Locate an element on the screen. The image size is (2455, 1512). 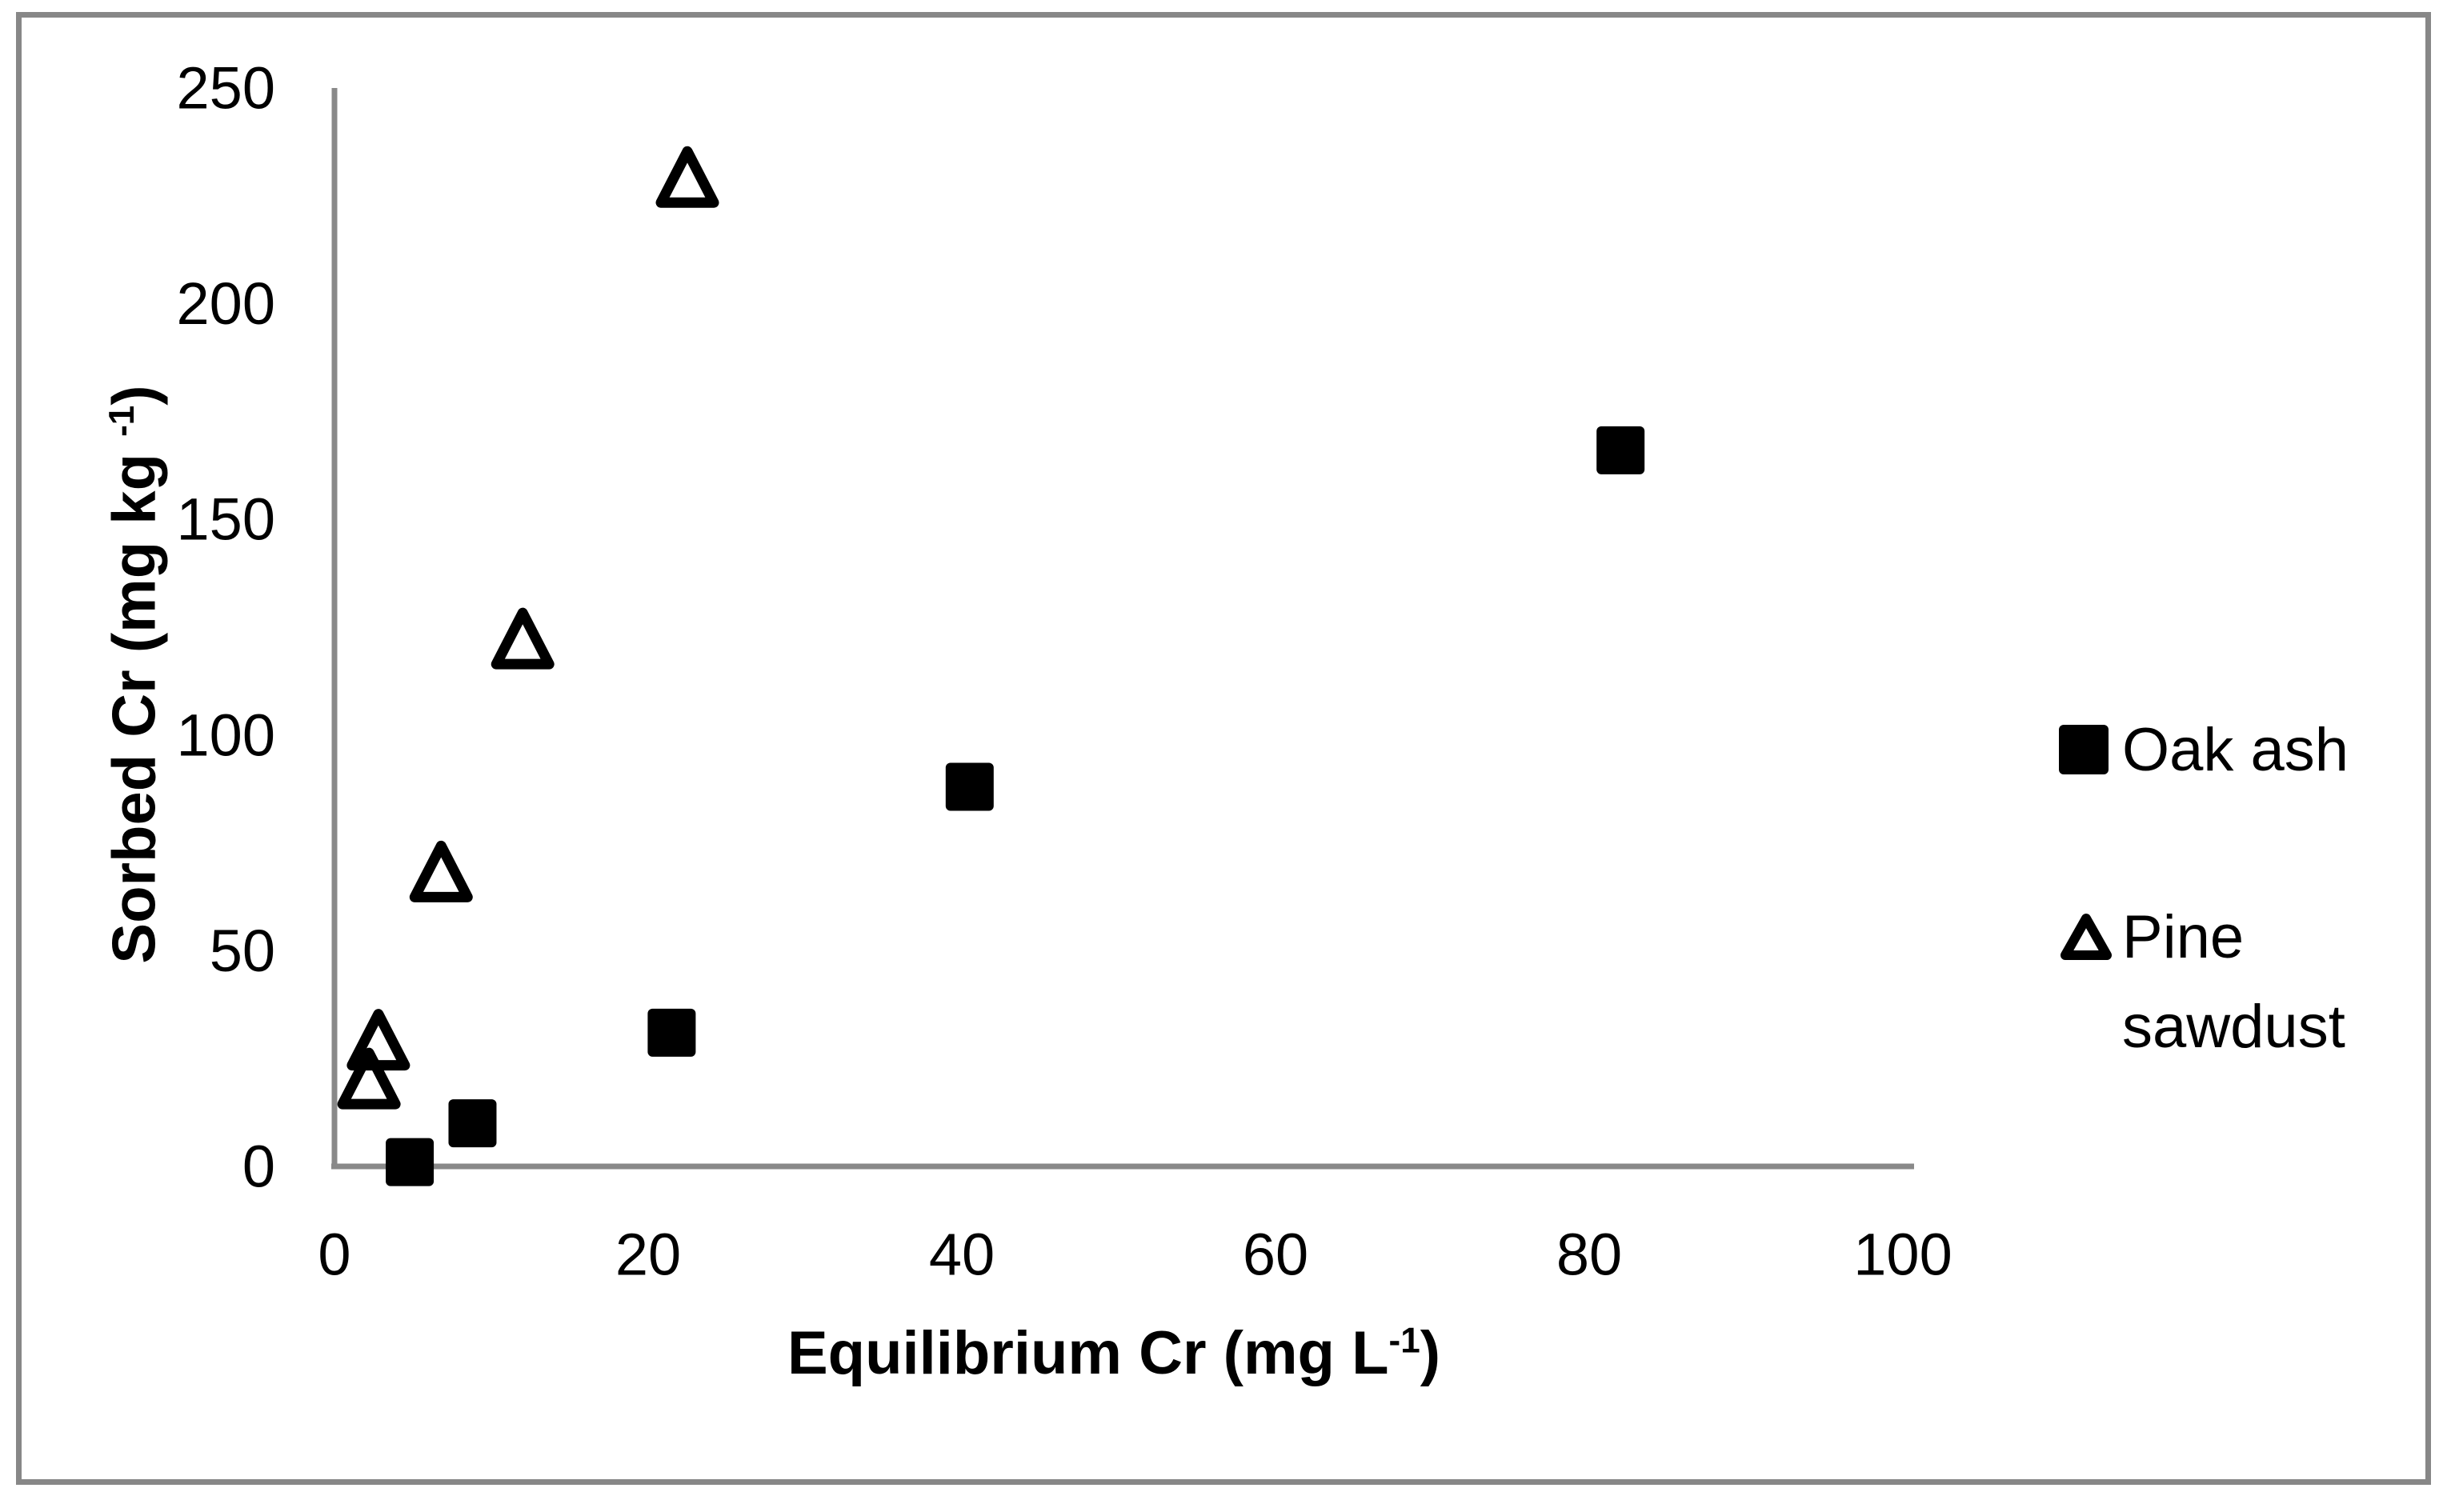
legend-pine-sawdust-label: Pine sawdust is located at coordinates (2234, 982).